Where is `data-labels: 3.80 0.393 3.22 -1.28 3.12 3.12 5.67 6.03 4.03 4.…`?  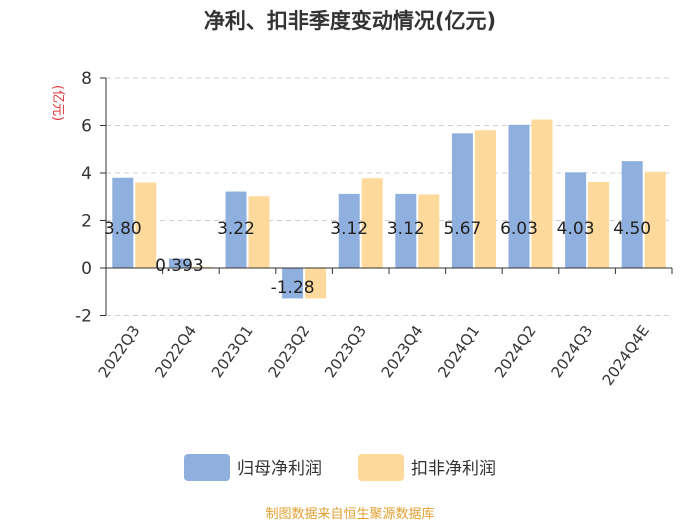 data-labels: 3.80 0.393 3.22 -1.28 3.12 3.12 5.67 6.03 4.03 4.… is located at coordinates (377, 258).